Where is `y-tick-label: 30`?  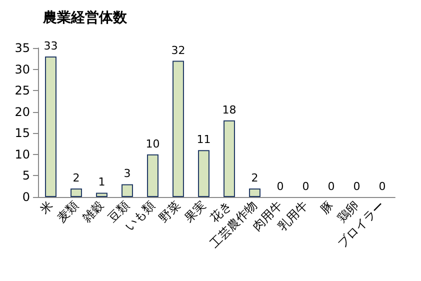
y-tick-label: 30 is located at coordinates (22, 69).